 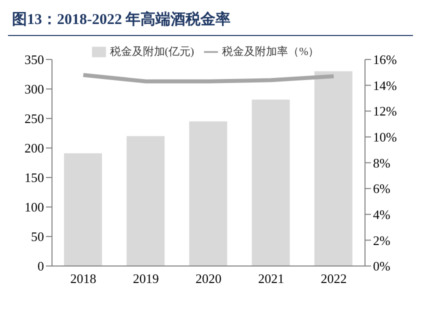 What do you see at coordinates (209, 278) in the screenshot?
I see `x-tick-label: 2020` at bounding box center [209, 278].